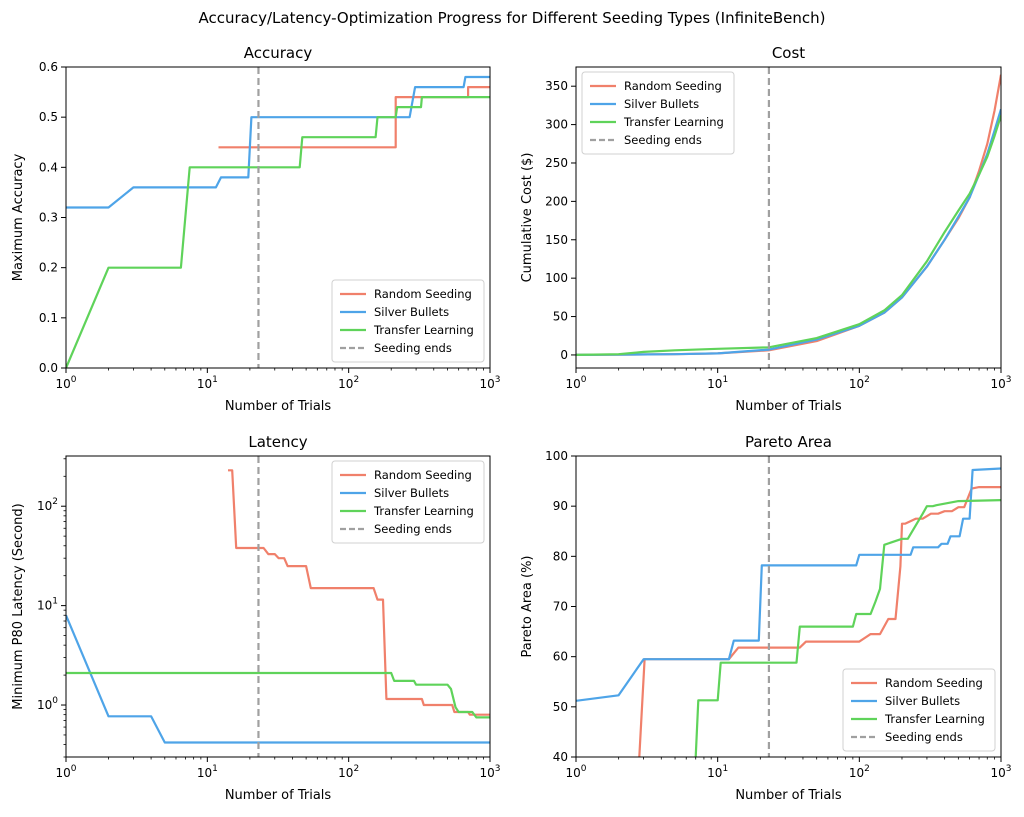 The image size is (1024, 817). Describe the element at coordinates (48, 117) in the screenshot. I see `y-tick-label: 0.5` at that location.